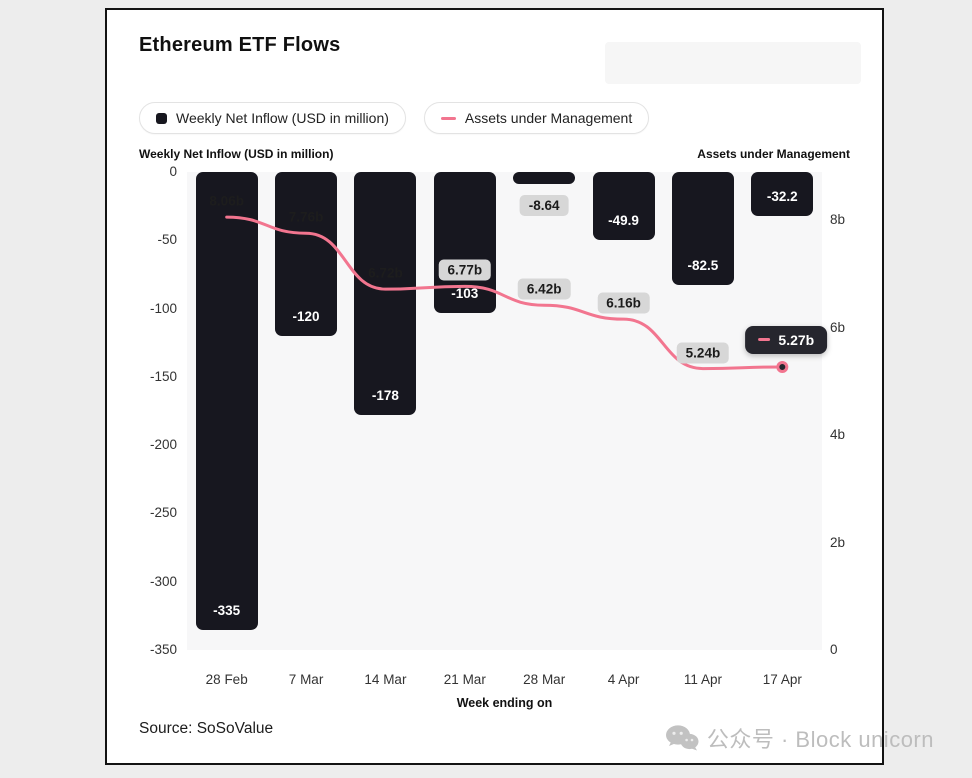  What do you see at coordinates (623, 303) in the screenshot?
I see `aum-value-label: 6.16b` at bounding box center [623, 303].